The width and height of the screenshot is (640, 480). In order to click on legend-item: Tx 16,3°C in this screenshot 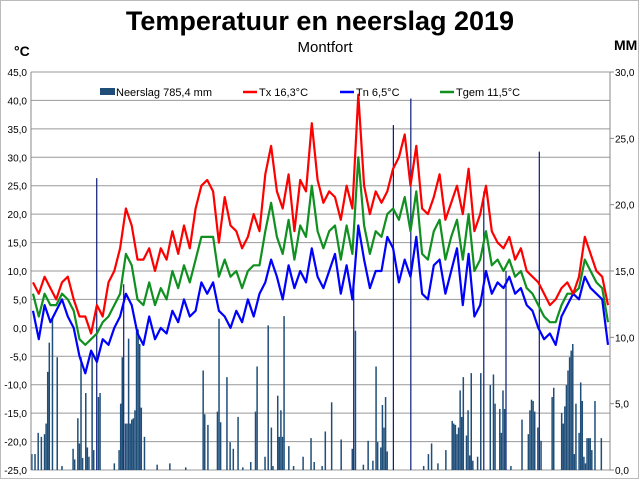, I will do `click(275, 93)`.